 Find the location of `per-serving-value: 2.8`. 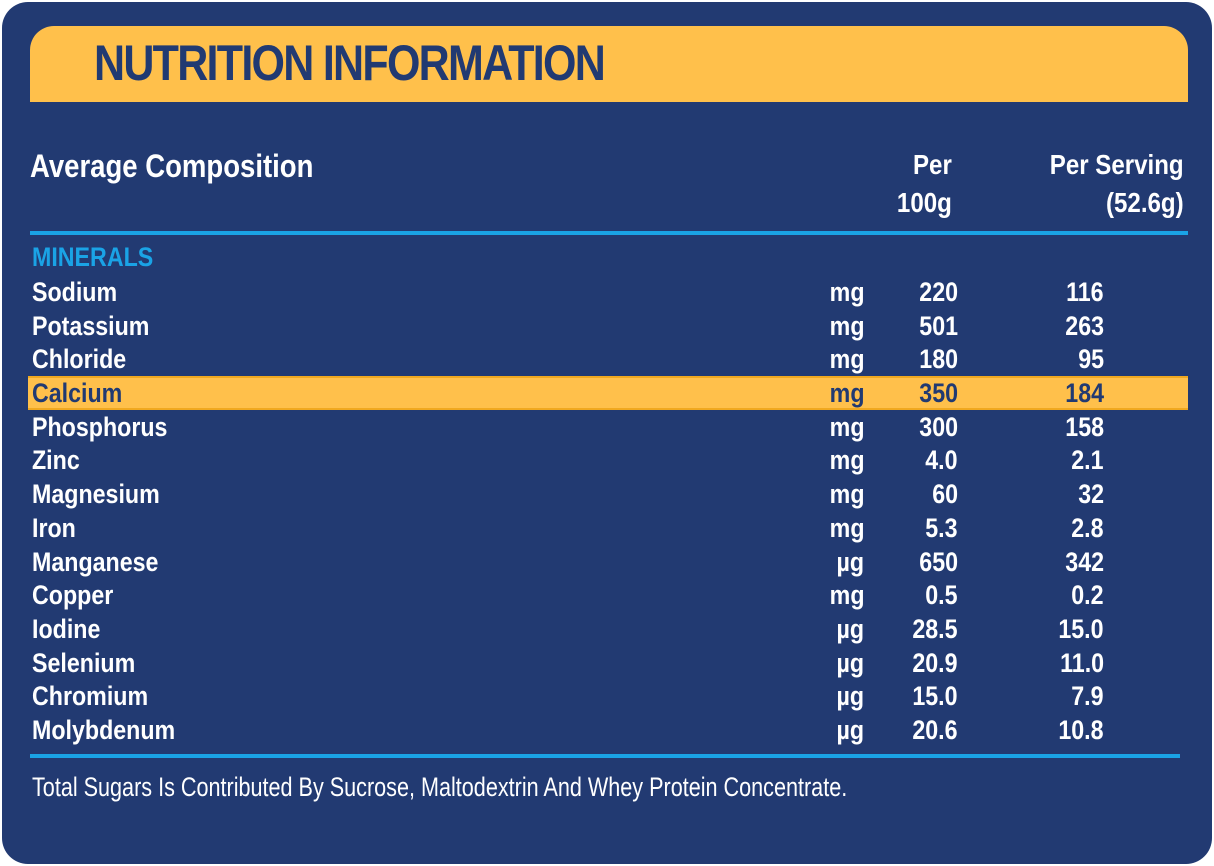

per-serving-value: 2.8 is located at coordinates (1087, 527).